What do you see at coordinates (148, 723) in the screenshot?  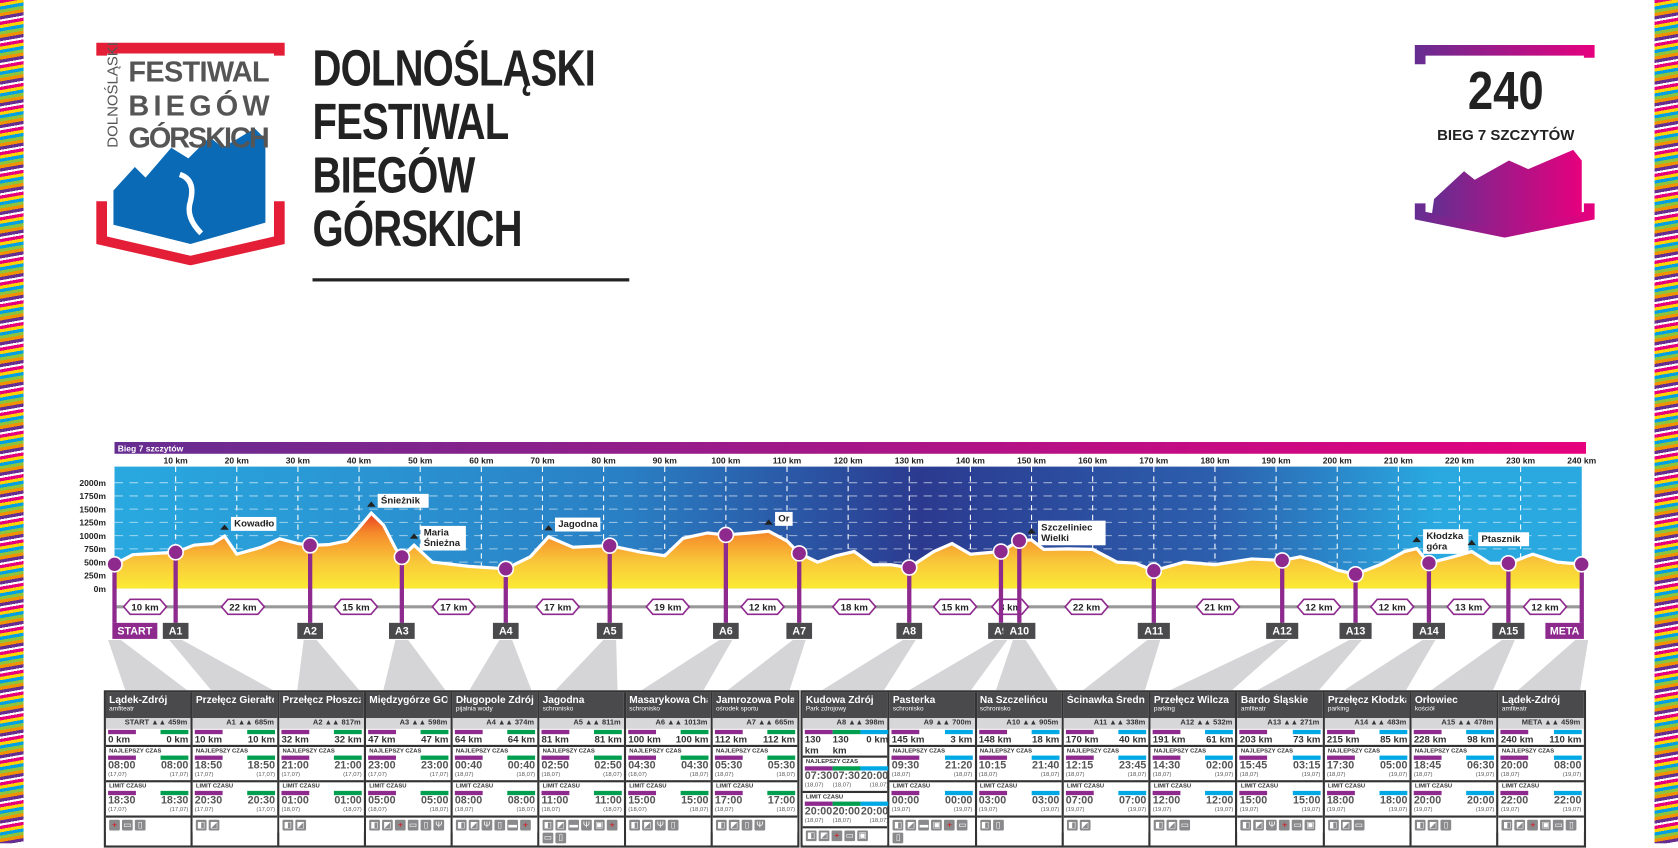 I see `checkpoint-code-elevation: START ▲▲ 459m` at bounding box center [148, 723].